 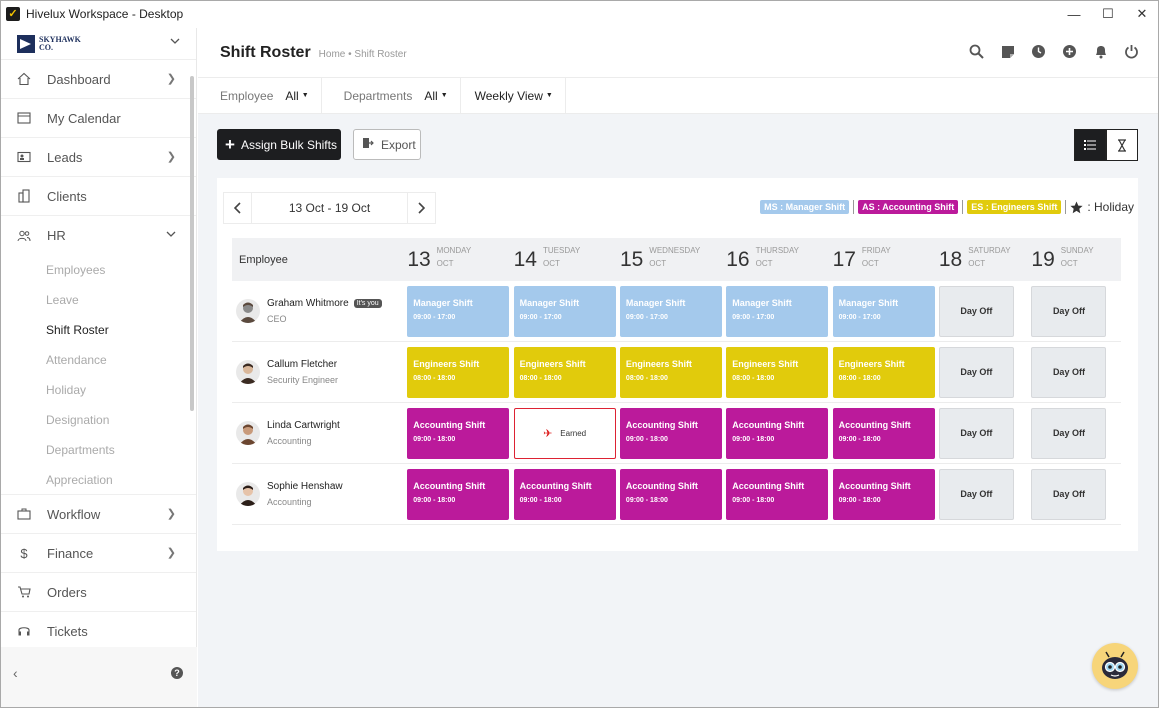 I want to click on sidebar-subitem-designation: Designation, so click(x=78, y=420).